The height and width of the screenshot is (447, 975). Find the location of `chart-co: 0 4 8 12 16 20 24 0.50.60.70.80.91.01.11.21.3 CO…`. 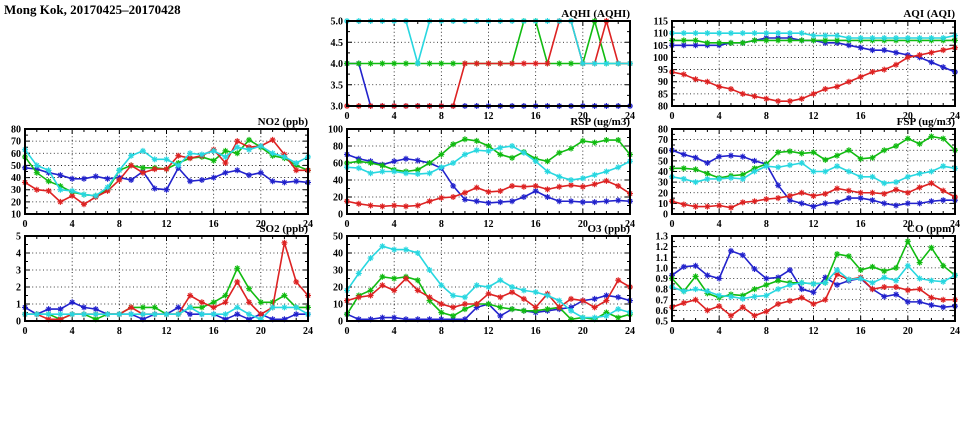

chart-co: 0 4 8 12 16 20 24 0.50.60.70.80.91.01.11.21.3 CO… is located at coordinates (808, 280).